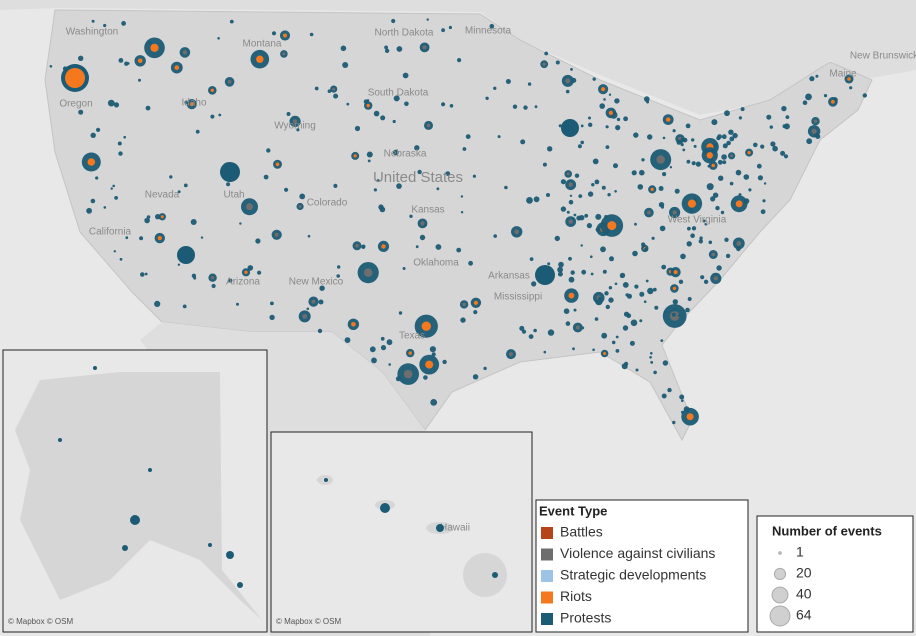 The width and height of the screenshot is (916, 636). What do you see at coordinates (633, 575) in the screenshot?
I see `legend-label: Strategic developments` at bounding box center [633, 575].